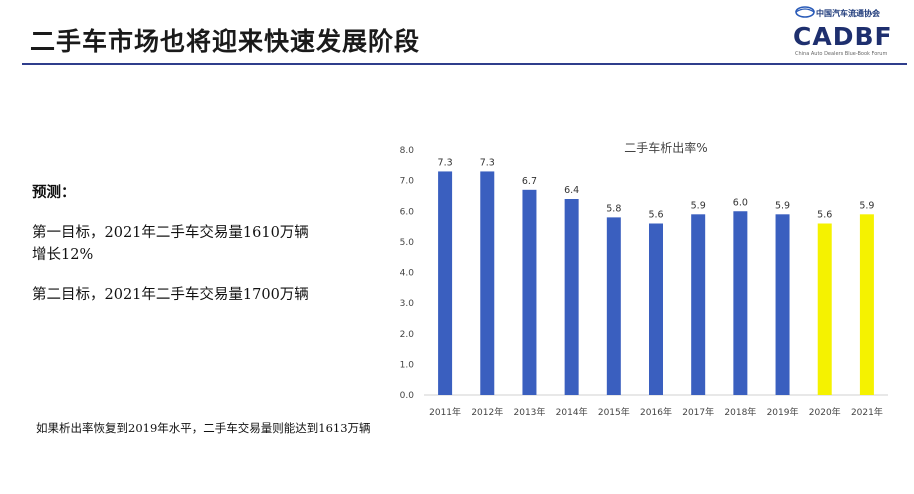 This screenshot has height=494, width=914. Describe the element at coordinates (740, 412) in the screenshot. I see `x-tick-label: 2018年` at that location.